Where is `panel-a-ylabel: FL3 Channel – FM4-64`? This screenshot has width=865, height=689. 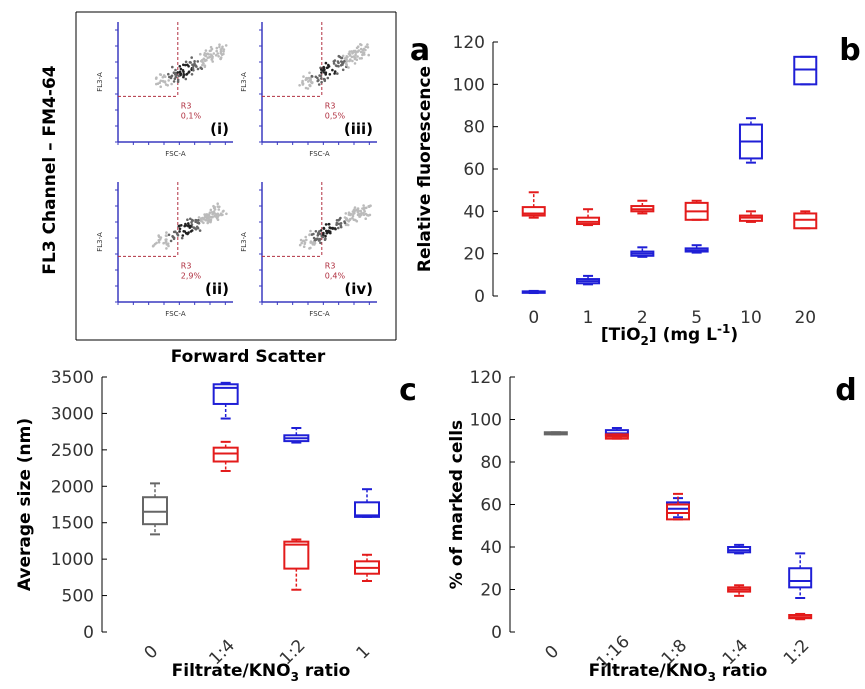
panel-a-ylabel: FL3 Channel – FM4-64 is located at coordinates (50, 169).